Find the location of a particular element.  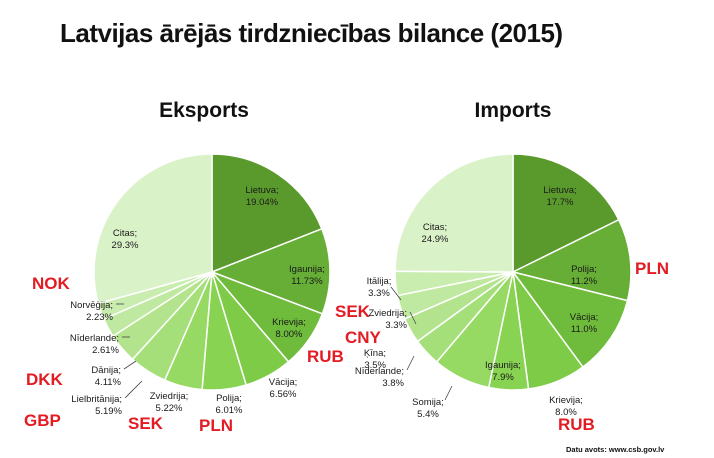

imports-leader-somija is located at coordinates (448, 393).